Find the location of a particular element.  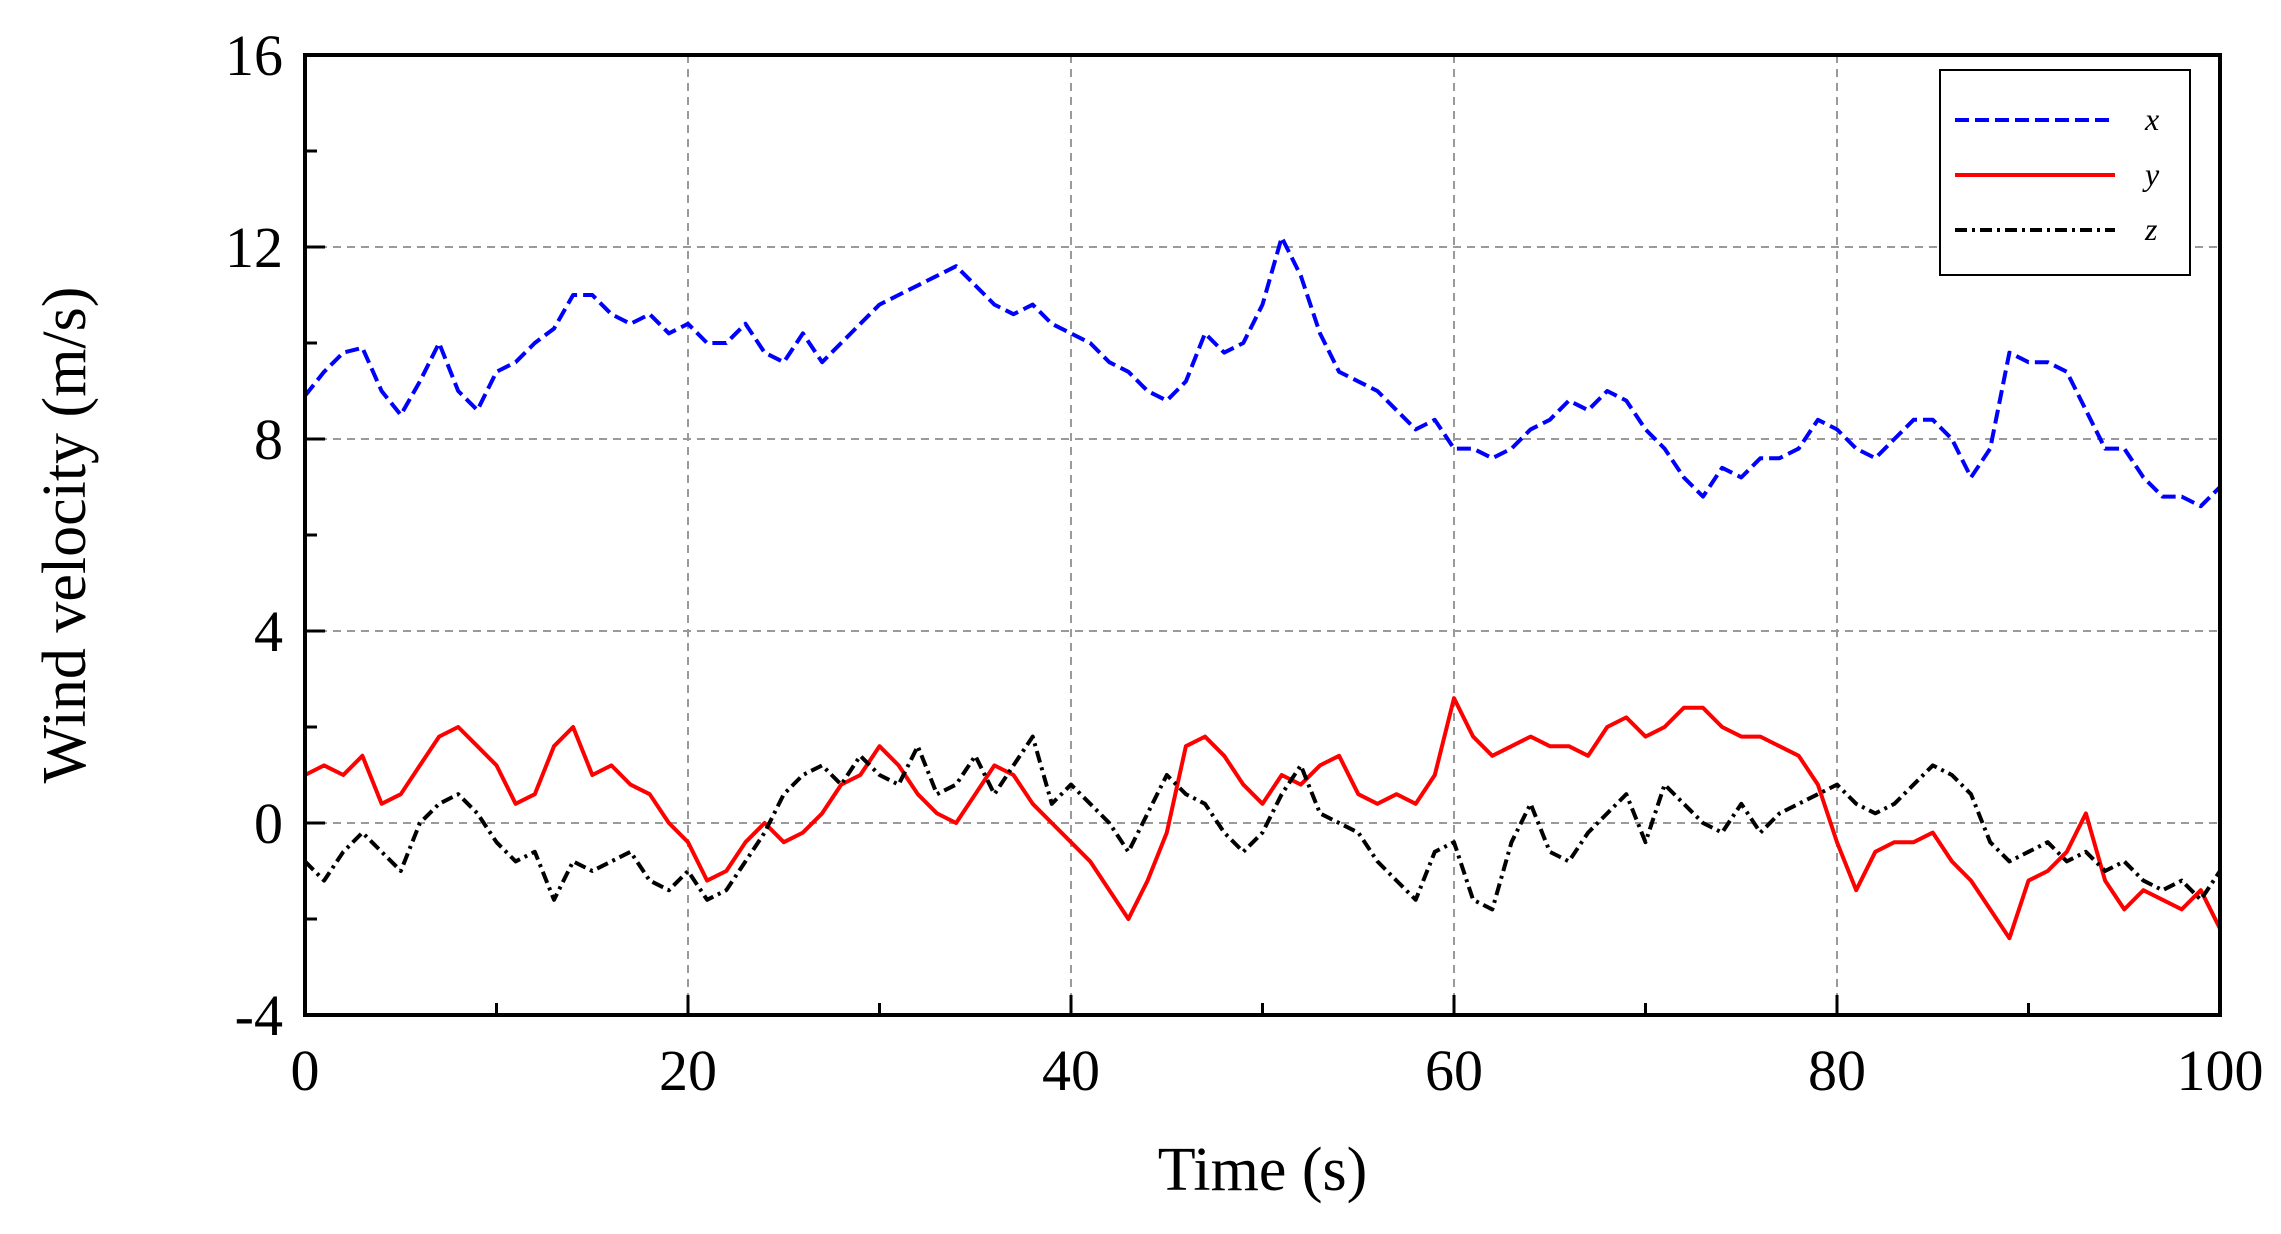

y-tick-label: 0 is located at coordinates (268, 823).